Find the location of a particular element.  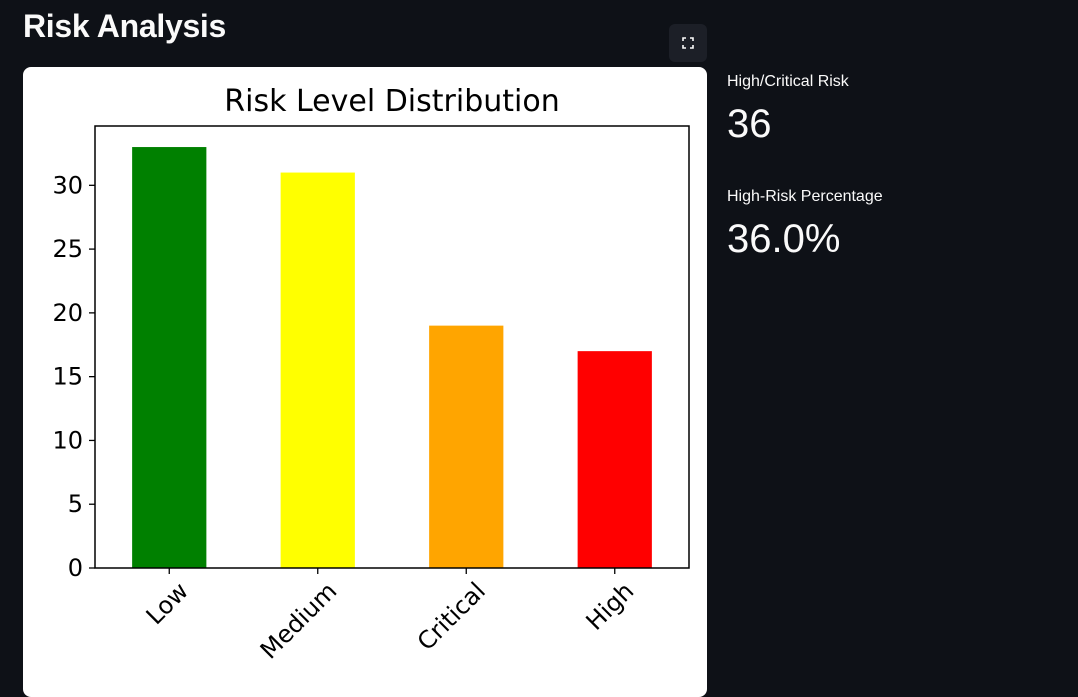

y-tick-label: 5 is located at coordinates (75, 504).